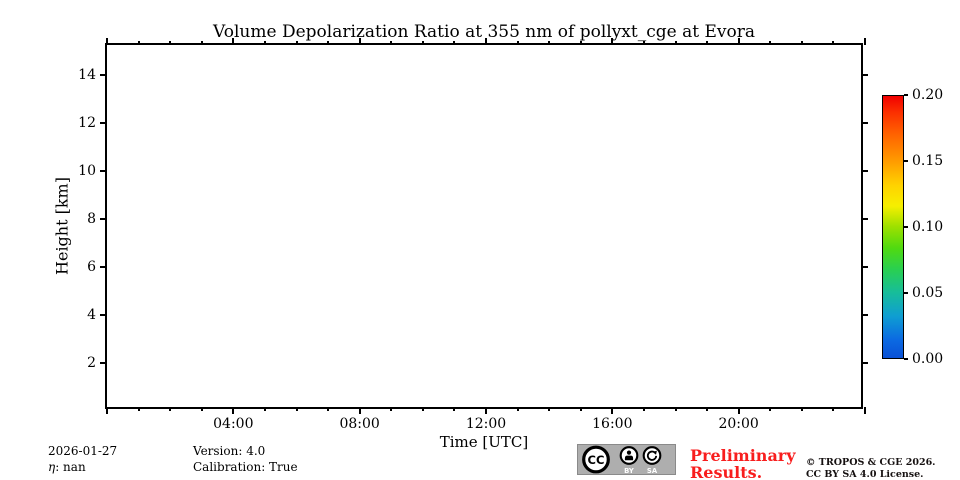  What do you see at coordinates (928, 359) in the screenshot?
I see `colorbar-tick-label: 0.00` at bounding box center [928, 359].